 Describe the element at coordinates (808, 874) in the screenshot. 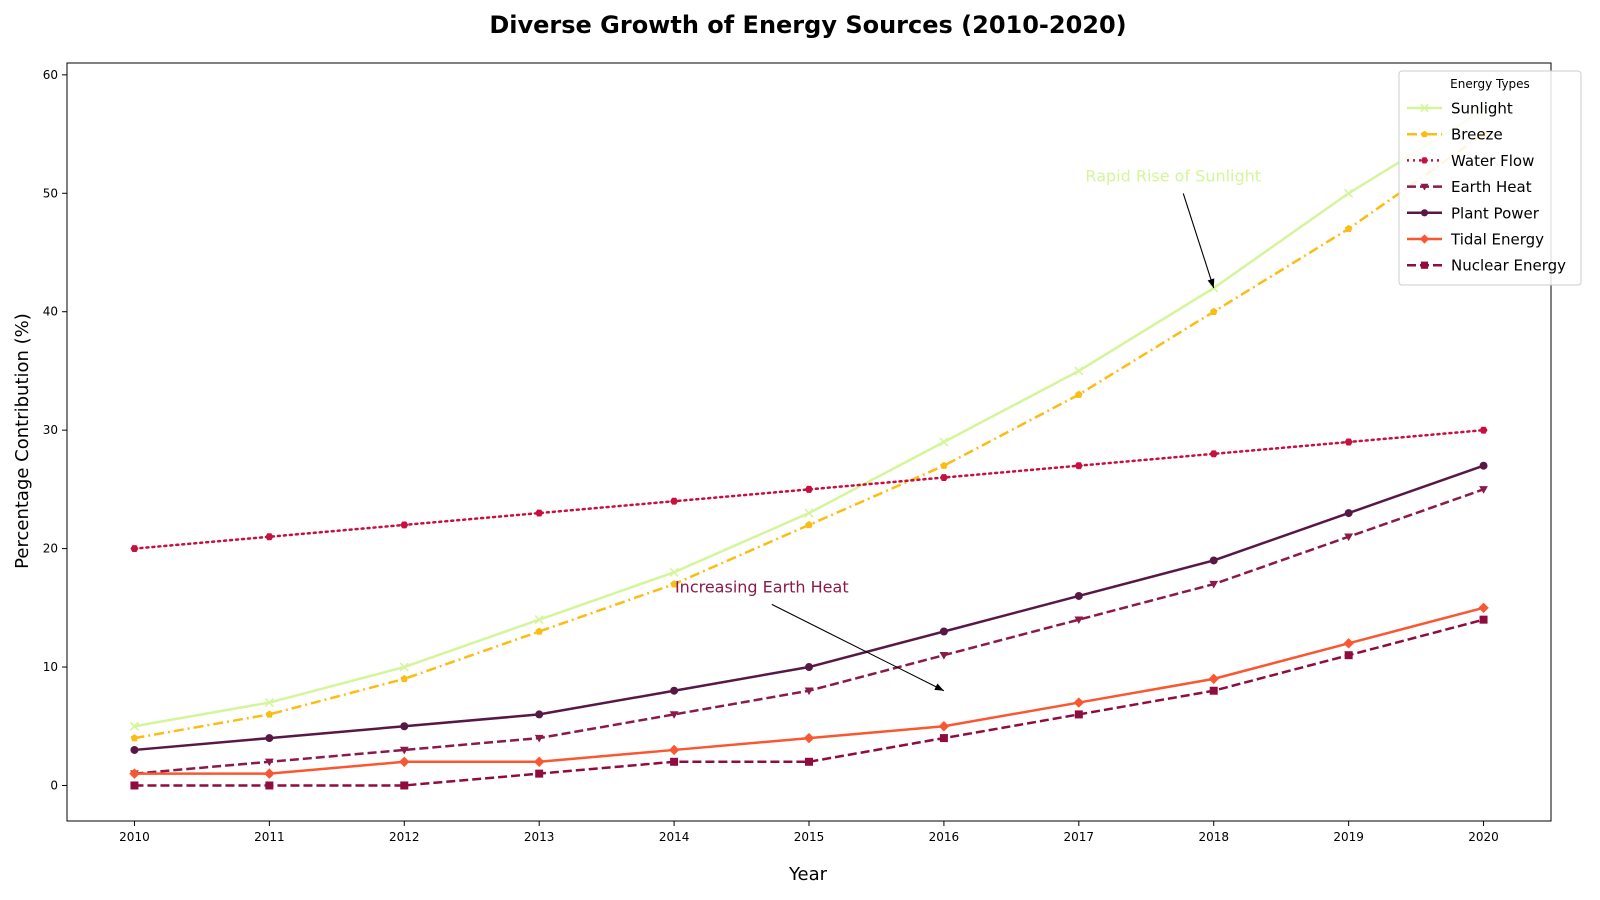

I see `x-axis-label: Year` at that location.